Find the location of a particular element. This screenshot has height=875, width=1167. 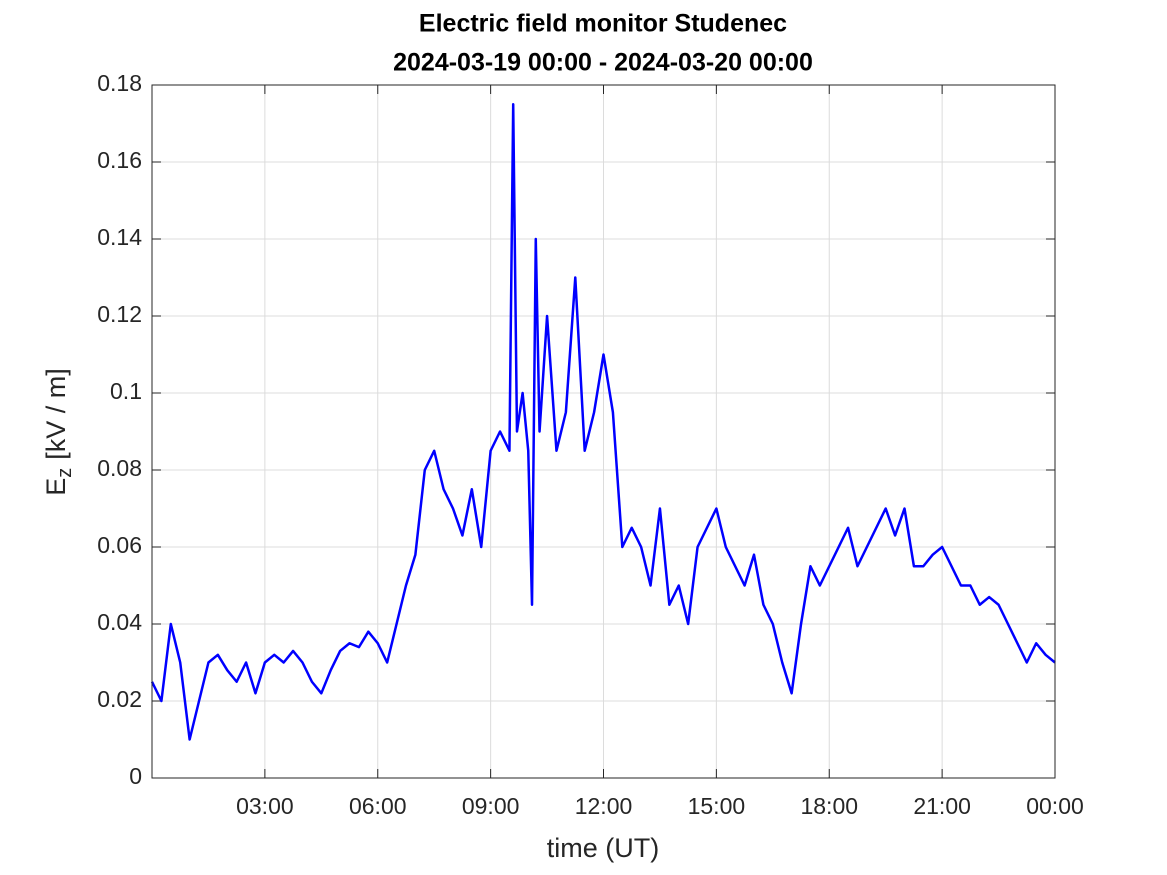

x-tick-label: 00:00 is located at coordinates (1055, 806).